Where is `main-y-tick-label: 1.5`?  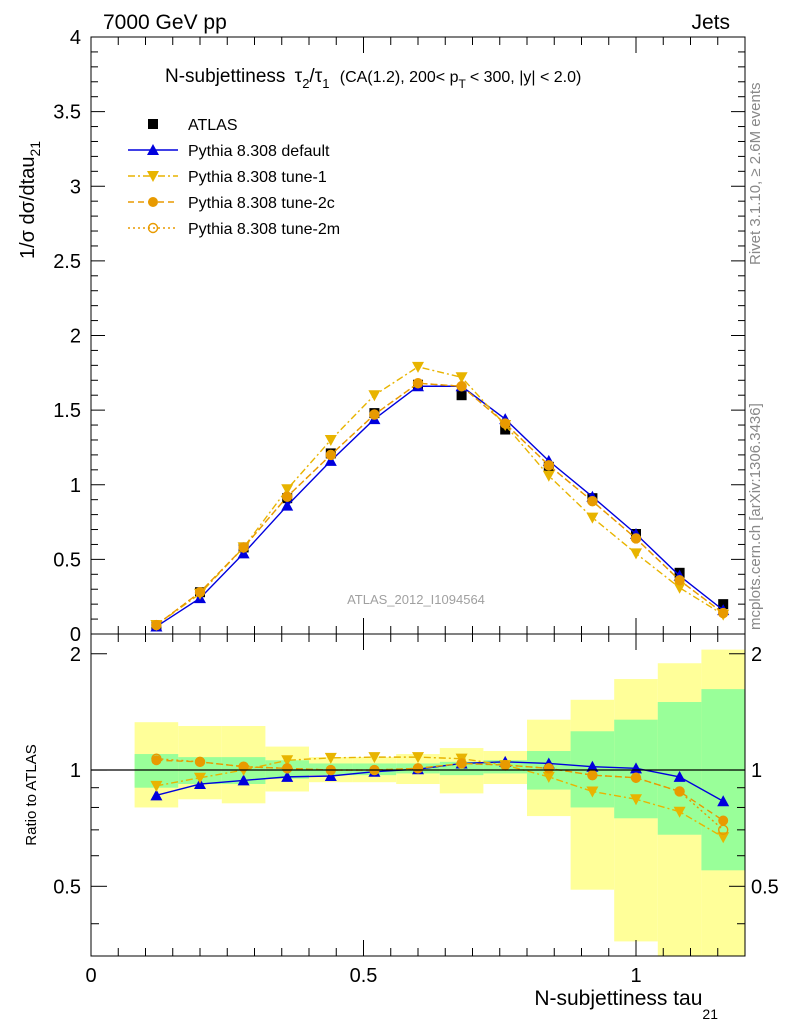
main-y-tick-label: 1.5 is located at coordinates (67, 411).